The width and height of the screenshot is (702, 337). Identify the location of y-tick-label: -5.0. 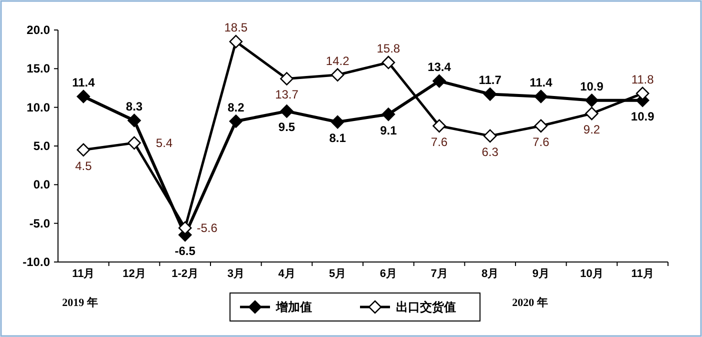
(39, 223).